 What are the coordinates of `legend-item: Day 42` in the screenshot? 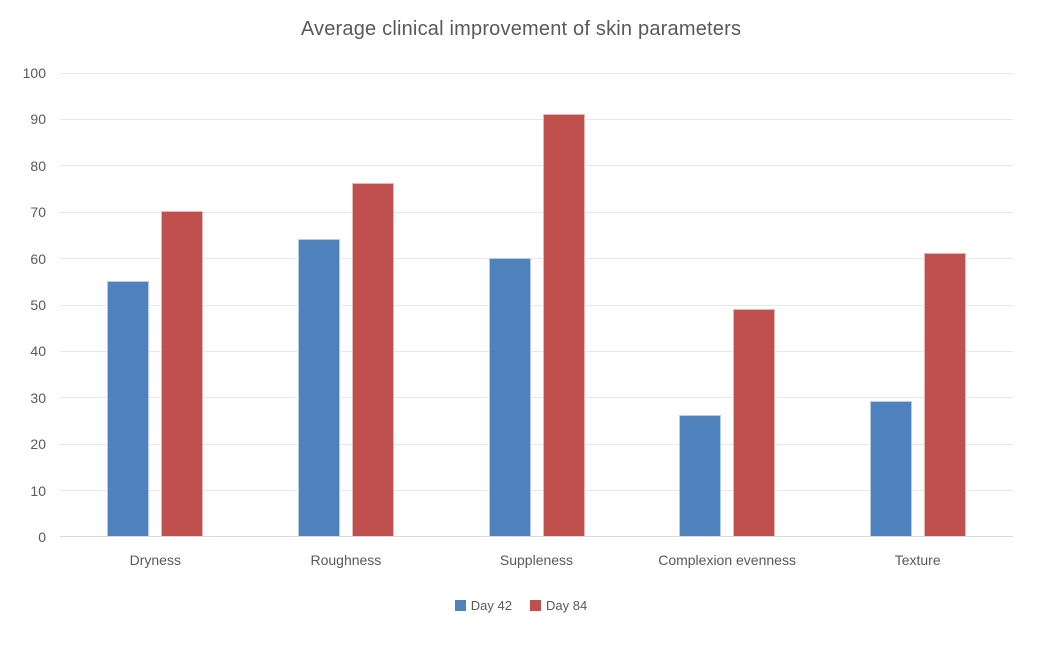 It's located at (483, 605).